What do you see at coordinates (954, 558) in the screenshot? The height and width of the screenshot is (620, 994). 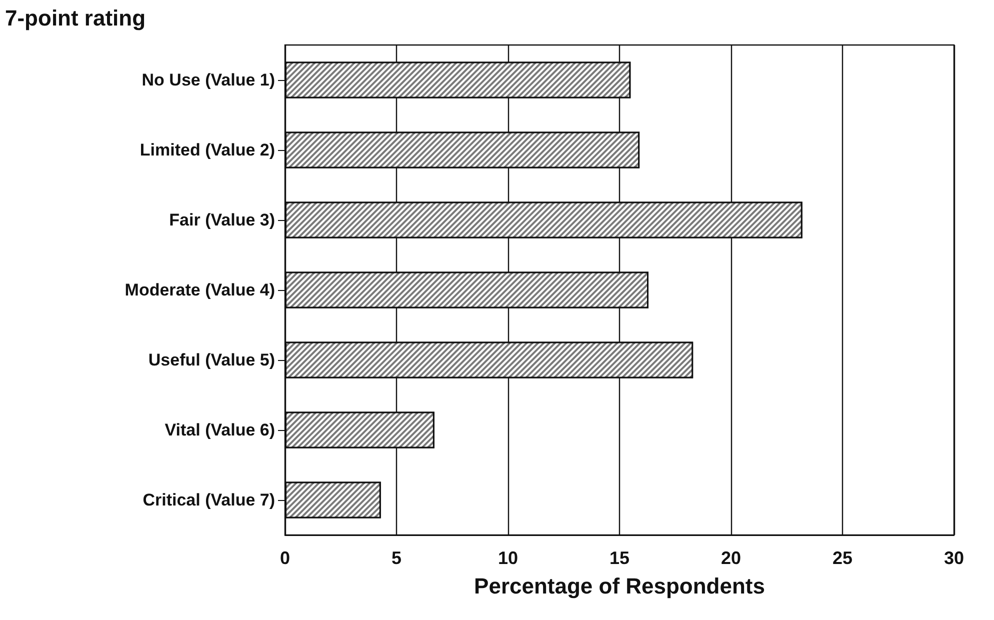 I see `x-tick-label: 30` at bounding box center [954, 558].